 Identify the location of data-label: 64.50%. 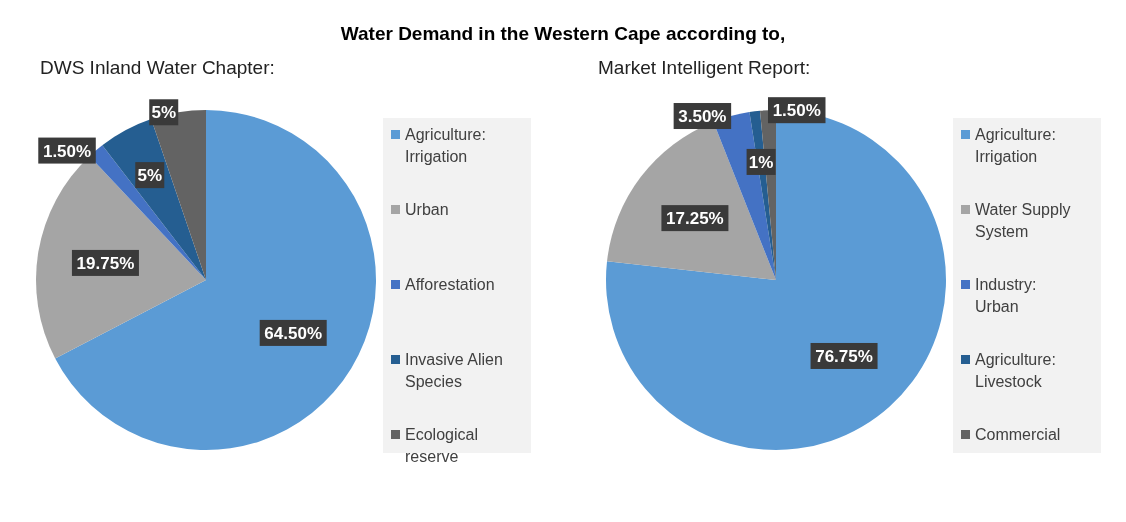
(293, 333).